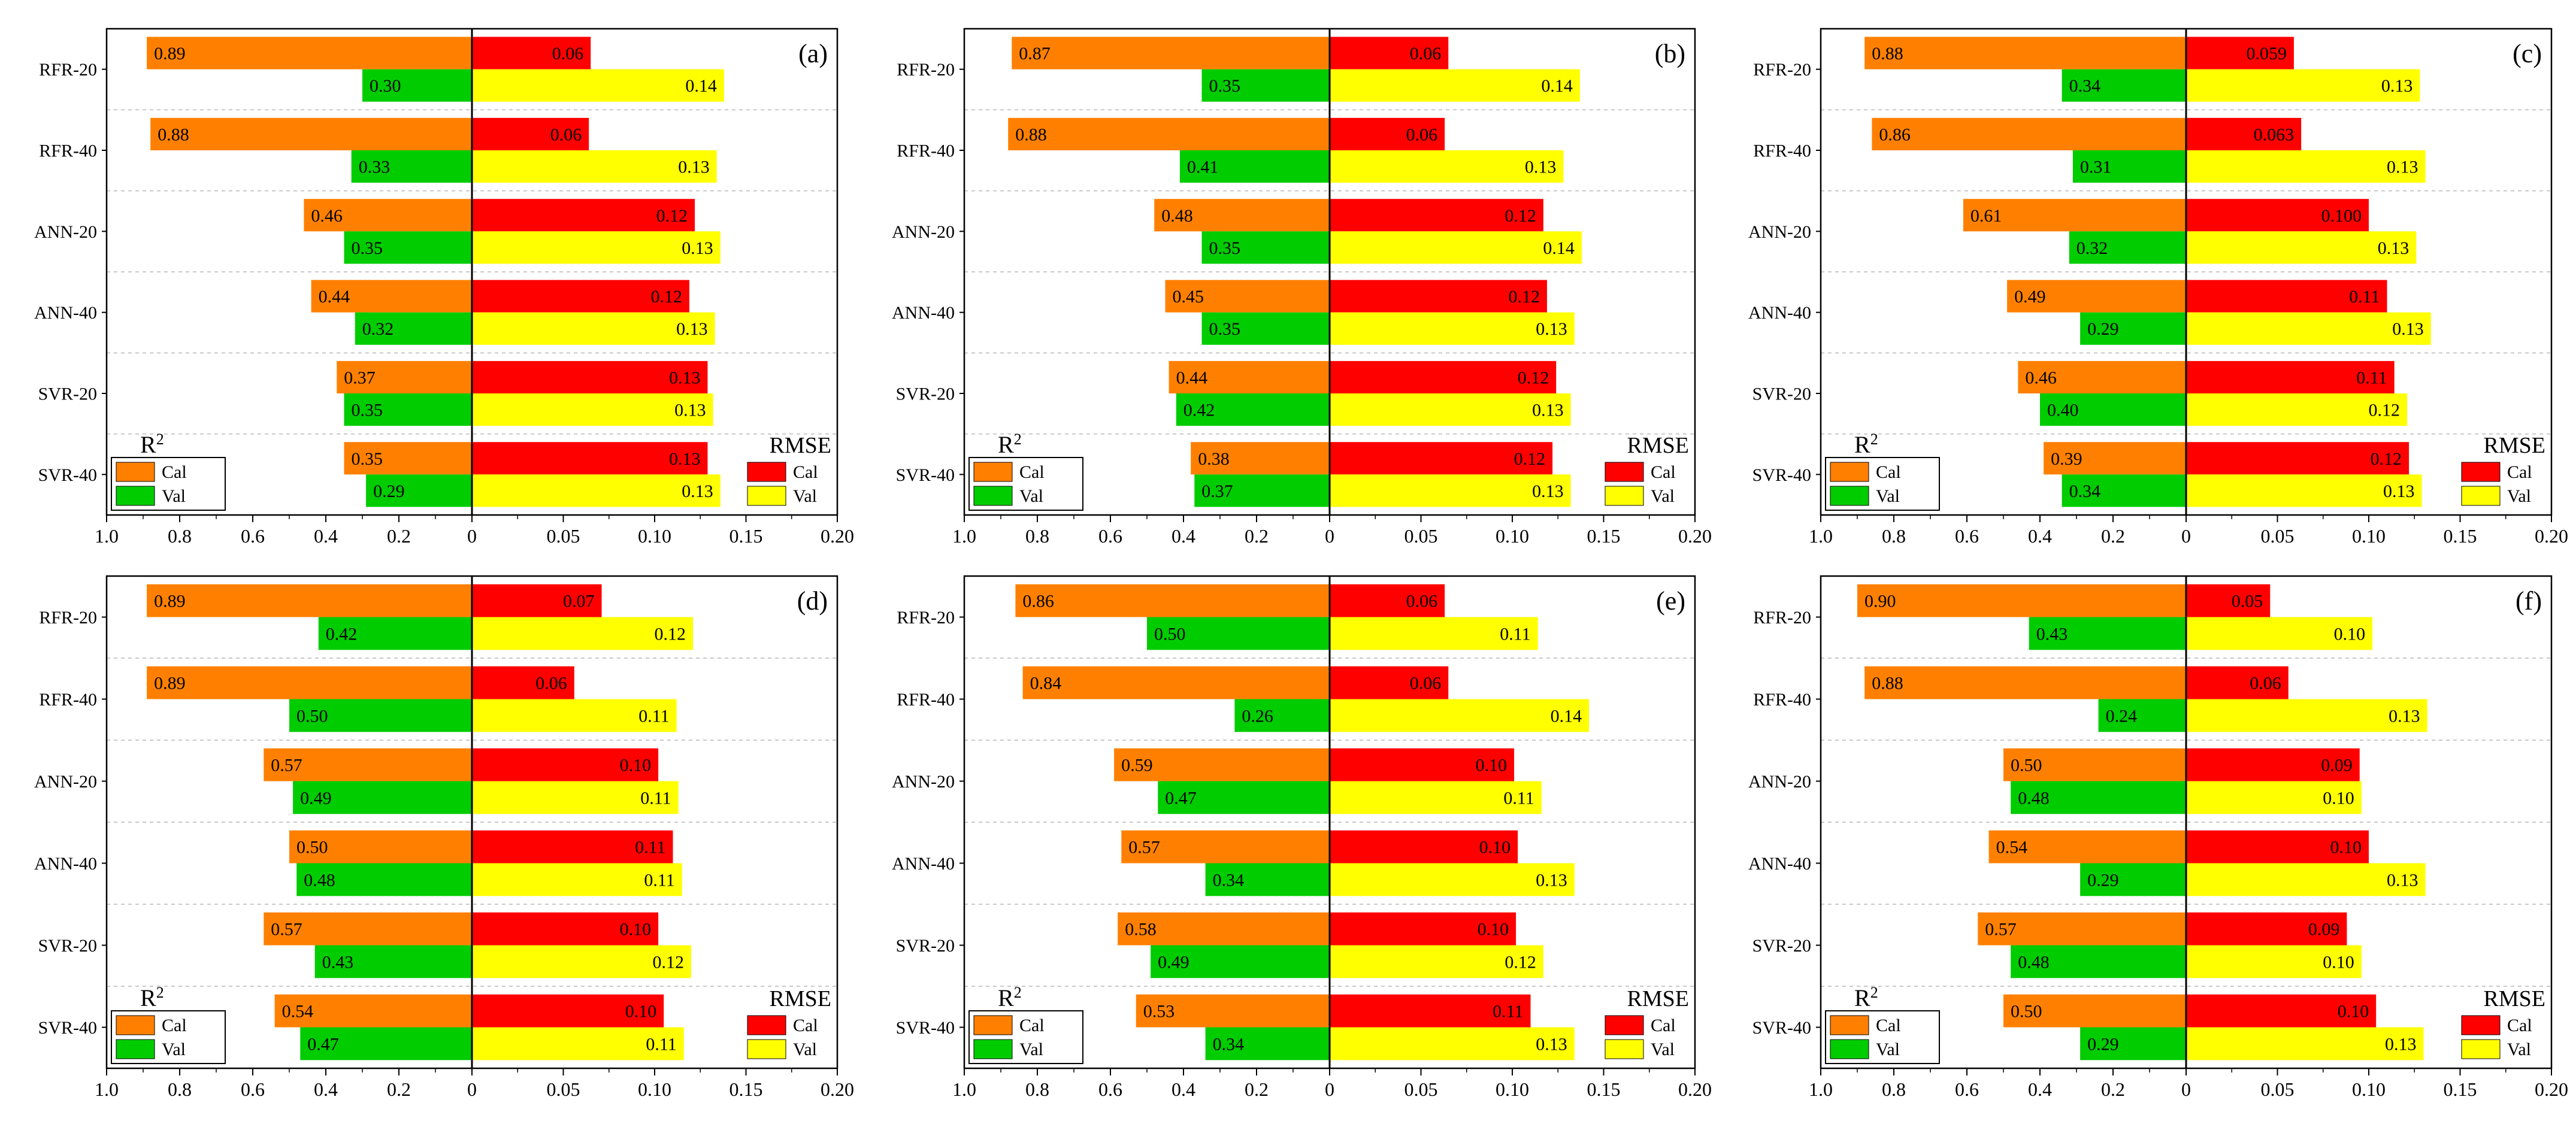 The height and width of the screenshot is (1121, 2576). Describe the element at coordinates (2350, 634) in the screenshot. I see `rmse-val-label: 0.10` at that location.